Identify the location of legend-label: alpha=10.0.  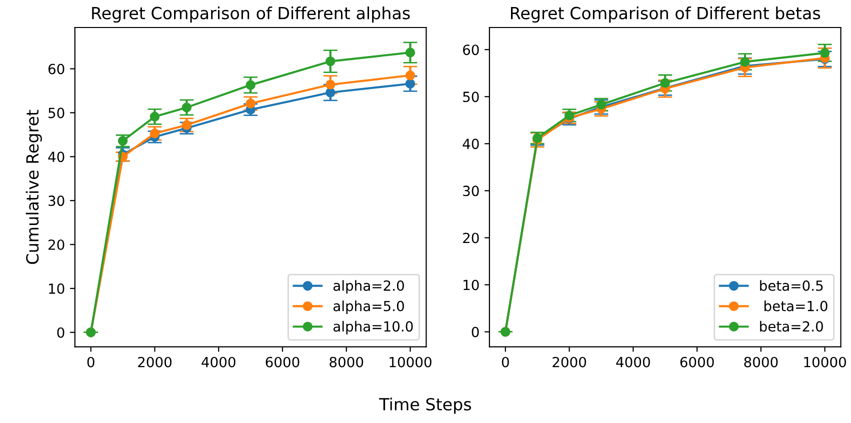
(373, 327).